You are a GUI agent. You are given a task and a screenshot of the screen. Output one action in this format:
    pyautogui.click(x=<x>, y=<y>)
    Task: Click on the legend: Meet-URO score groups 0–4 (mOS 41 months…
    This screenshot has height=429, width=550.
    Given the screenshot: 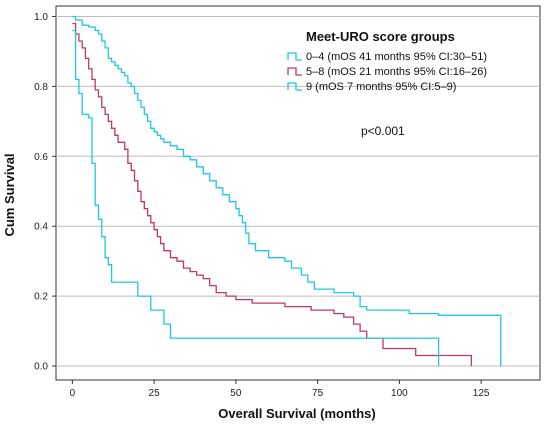 What is the action you would take?
    pyautogui.click(x=387, y=61)
    